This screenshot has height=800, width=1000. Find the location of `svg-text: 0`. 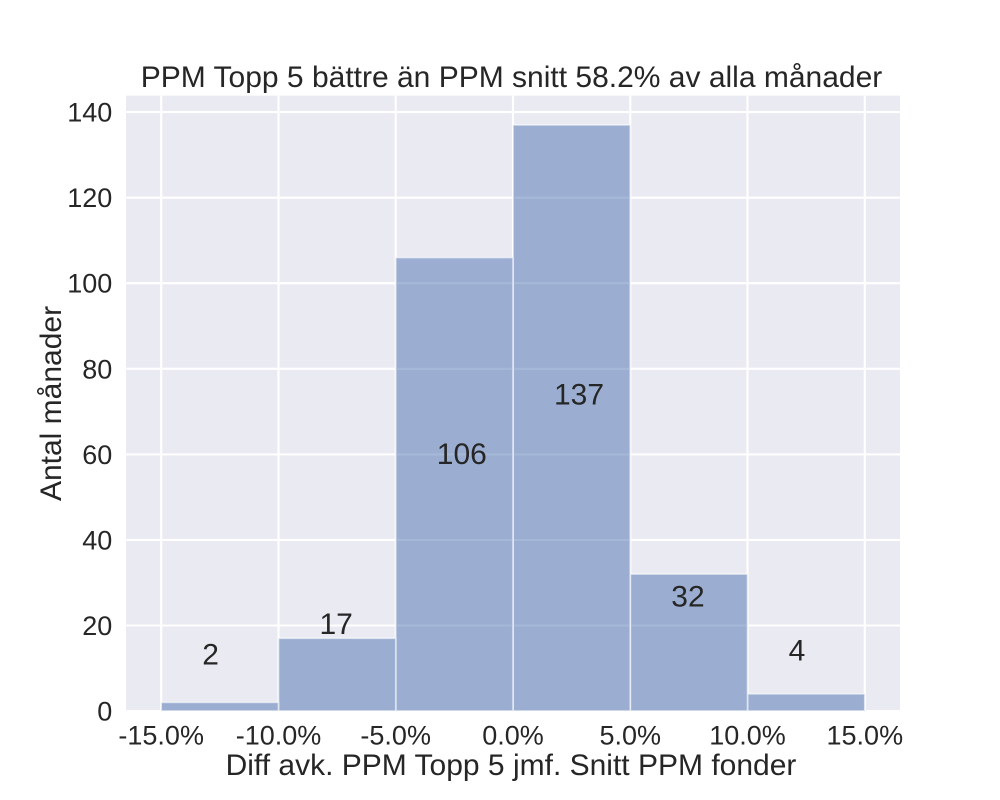

svg-text: 0 is located at coordinates (104, 712).